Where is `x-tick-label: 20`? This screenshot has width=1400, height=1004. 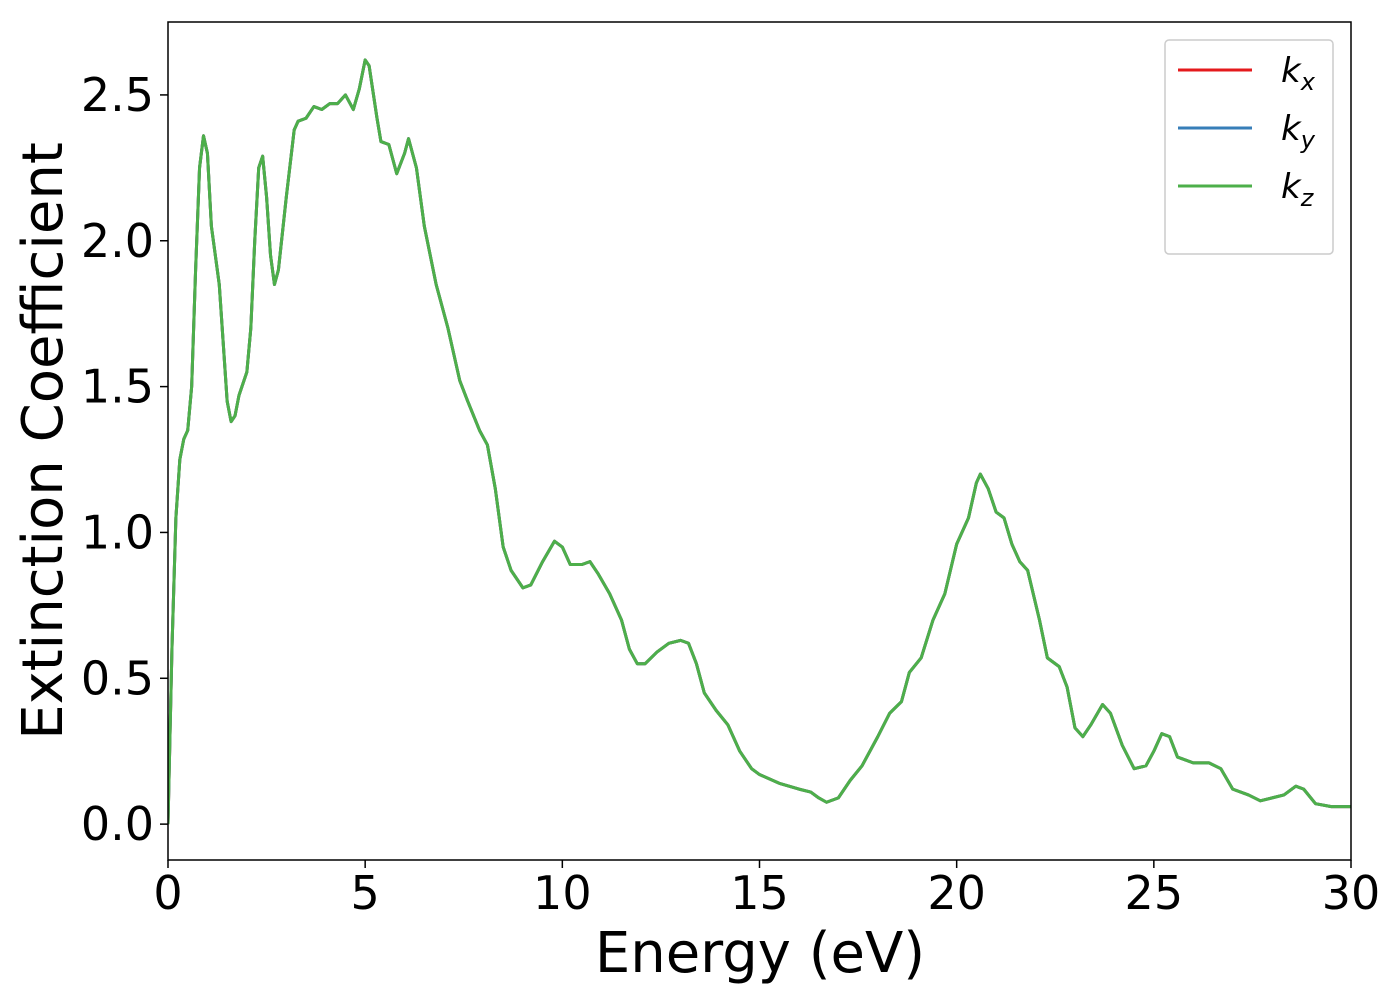 x-tick-label: 20 is located at coordinates (956, 893).